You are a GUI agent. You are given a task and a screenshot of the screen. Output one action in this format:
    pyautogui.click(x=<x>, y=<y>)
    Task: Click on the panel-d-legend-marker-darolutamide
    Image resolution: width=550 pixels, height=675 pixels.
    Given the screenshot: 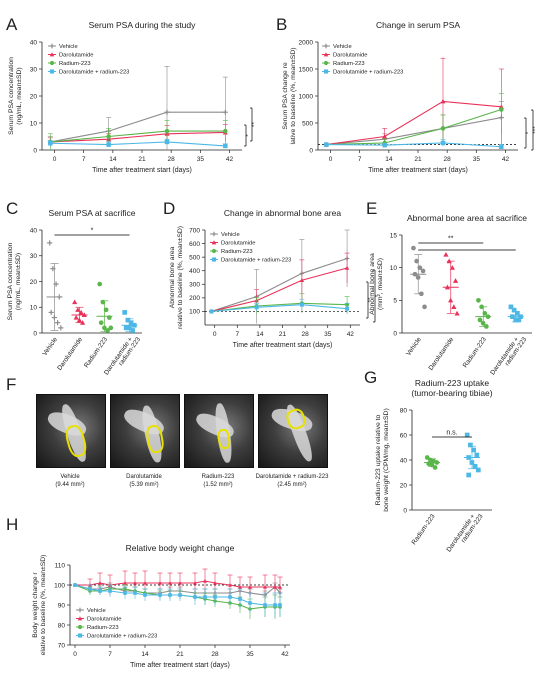 What is the action you would take?
    pyautogui.click(x=214, y=242)
    